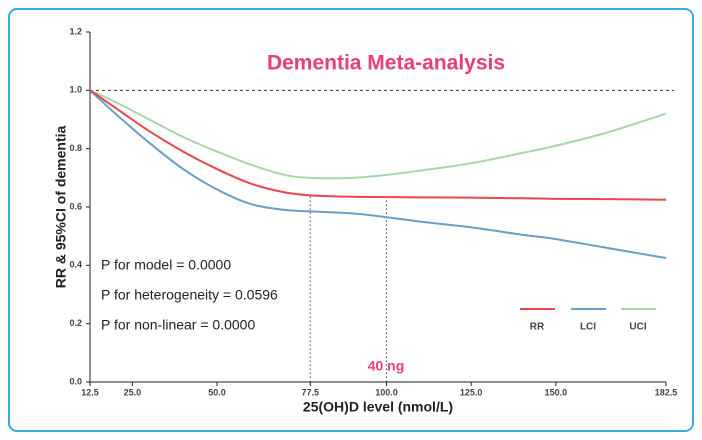 The height and width of the screenshot is (440, 702). What do you see at coordinates (471, 392) in the screenshot?
I see `x-tick-label: 125.0` at bounding box center [471, 392].